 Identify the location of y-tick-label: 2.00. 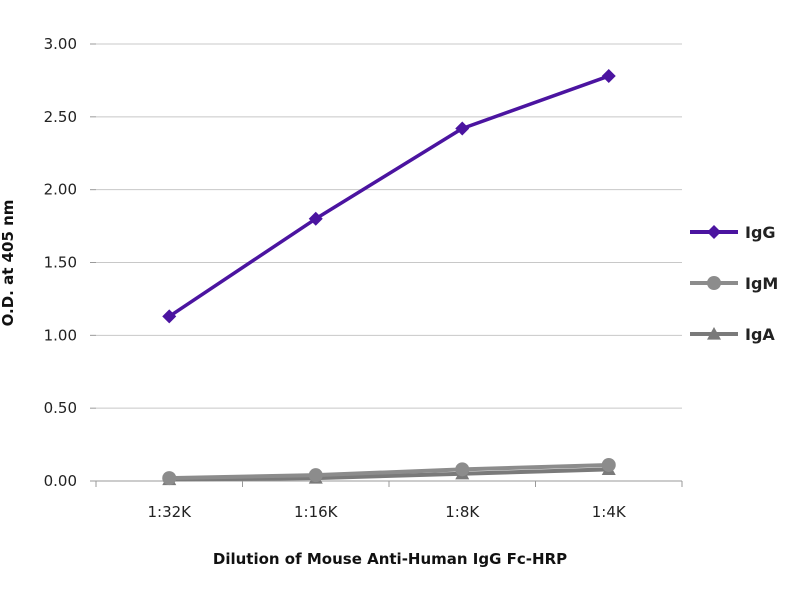
(60, 190).